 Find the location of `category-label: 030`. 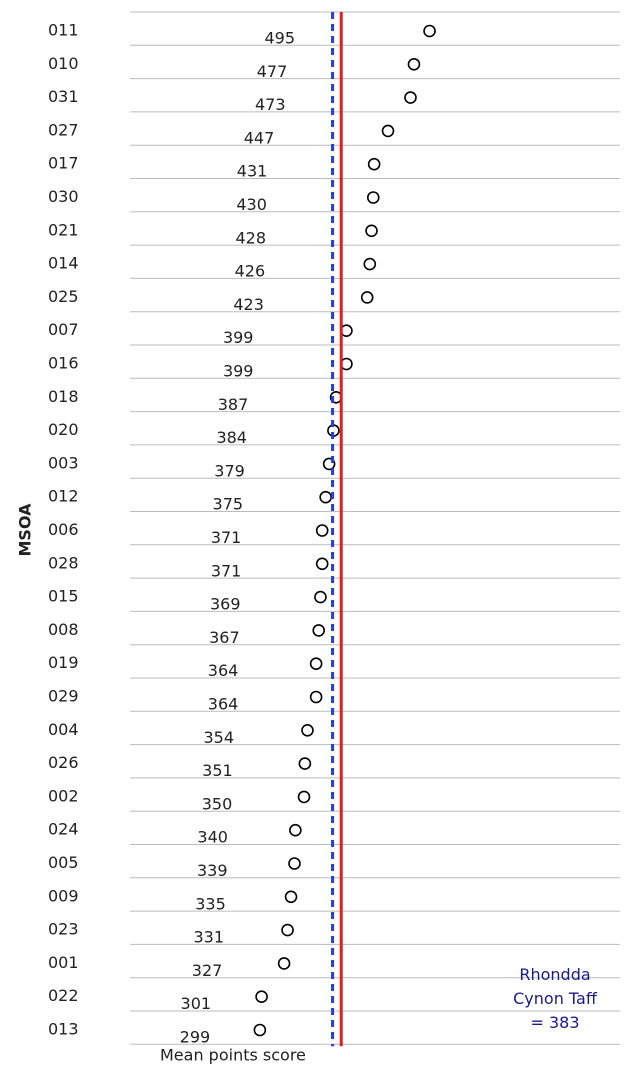

category-label: 030 is located at coordinates (63, 196).